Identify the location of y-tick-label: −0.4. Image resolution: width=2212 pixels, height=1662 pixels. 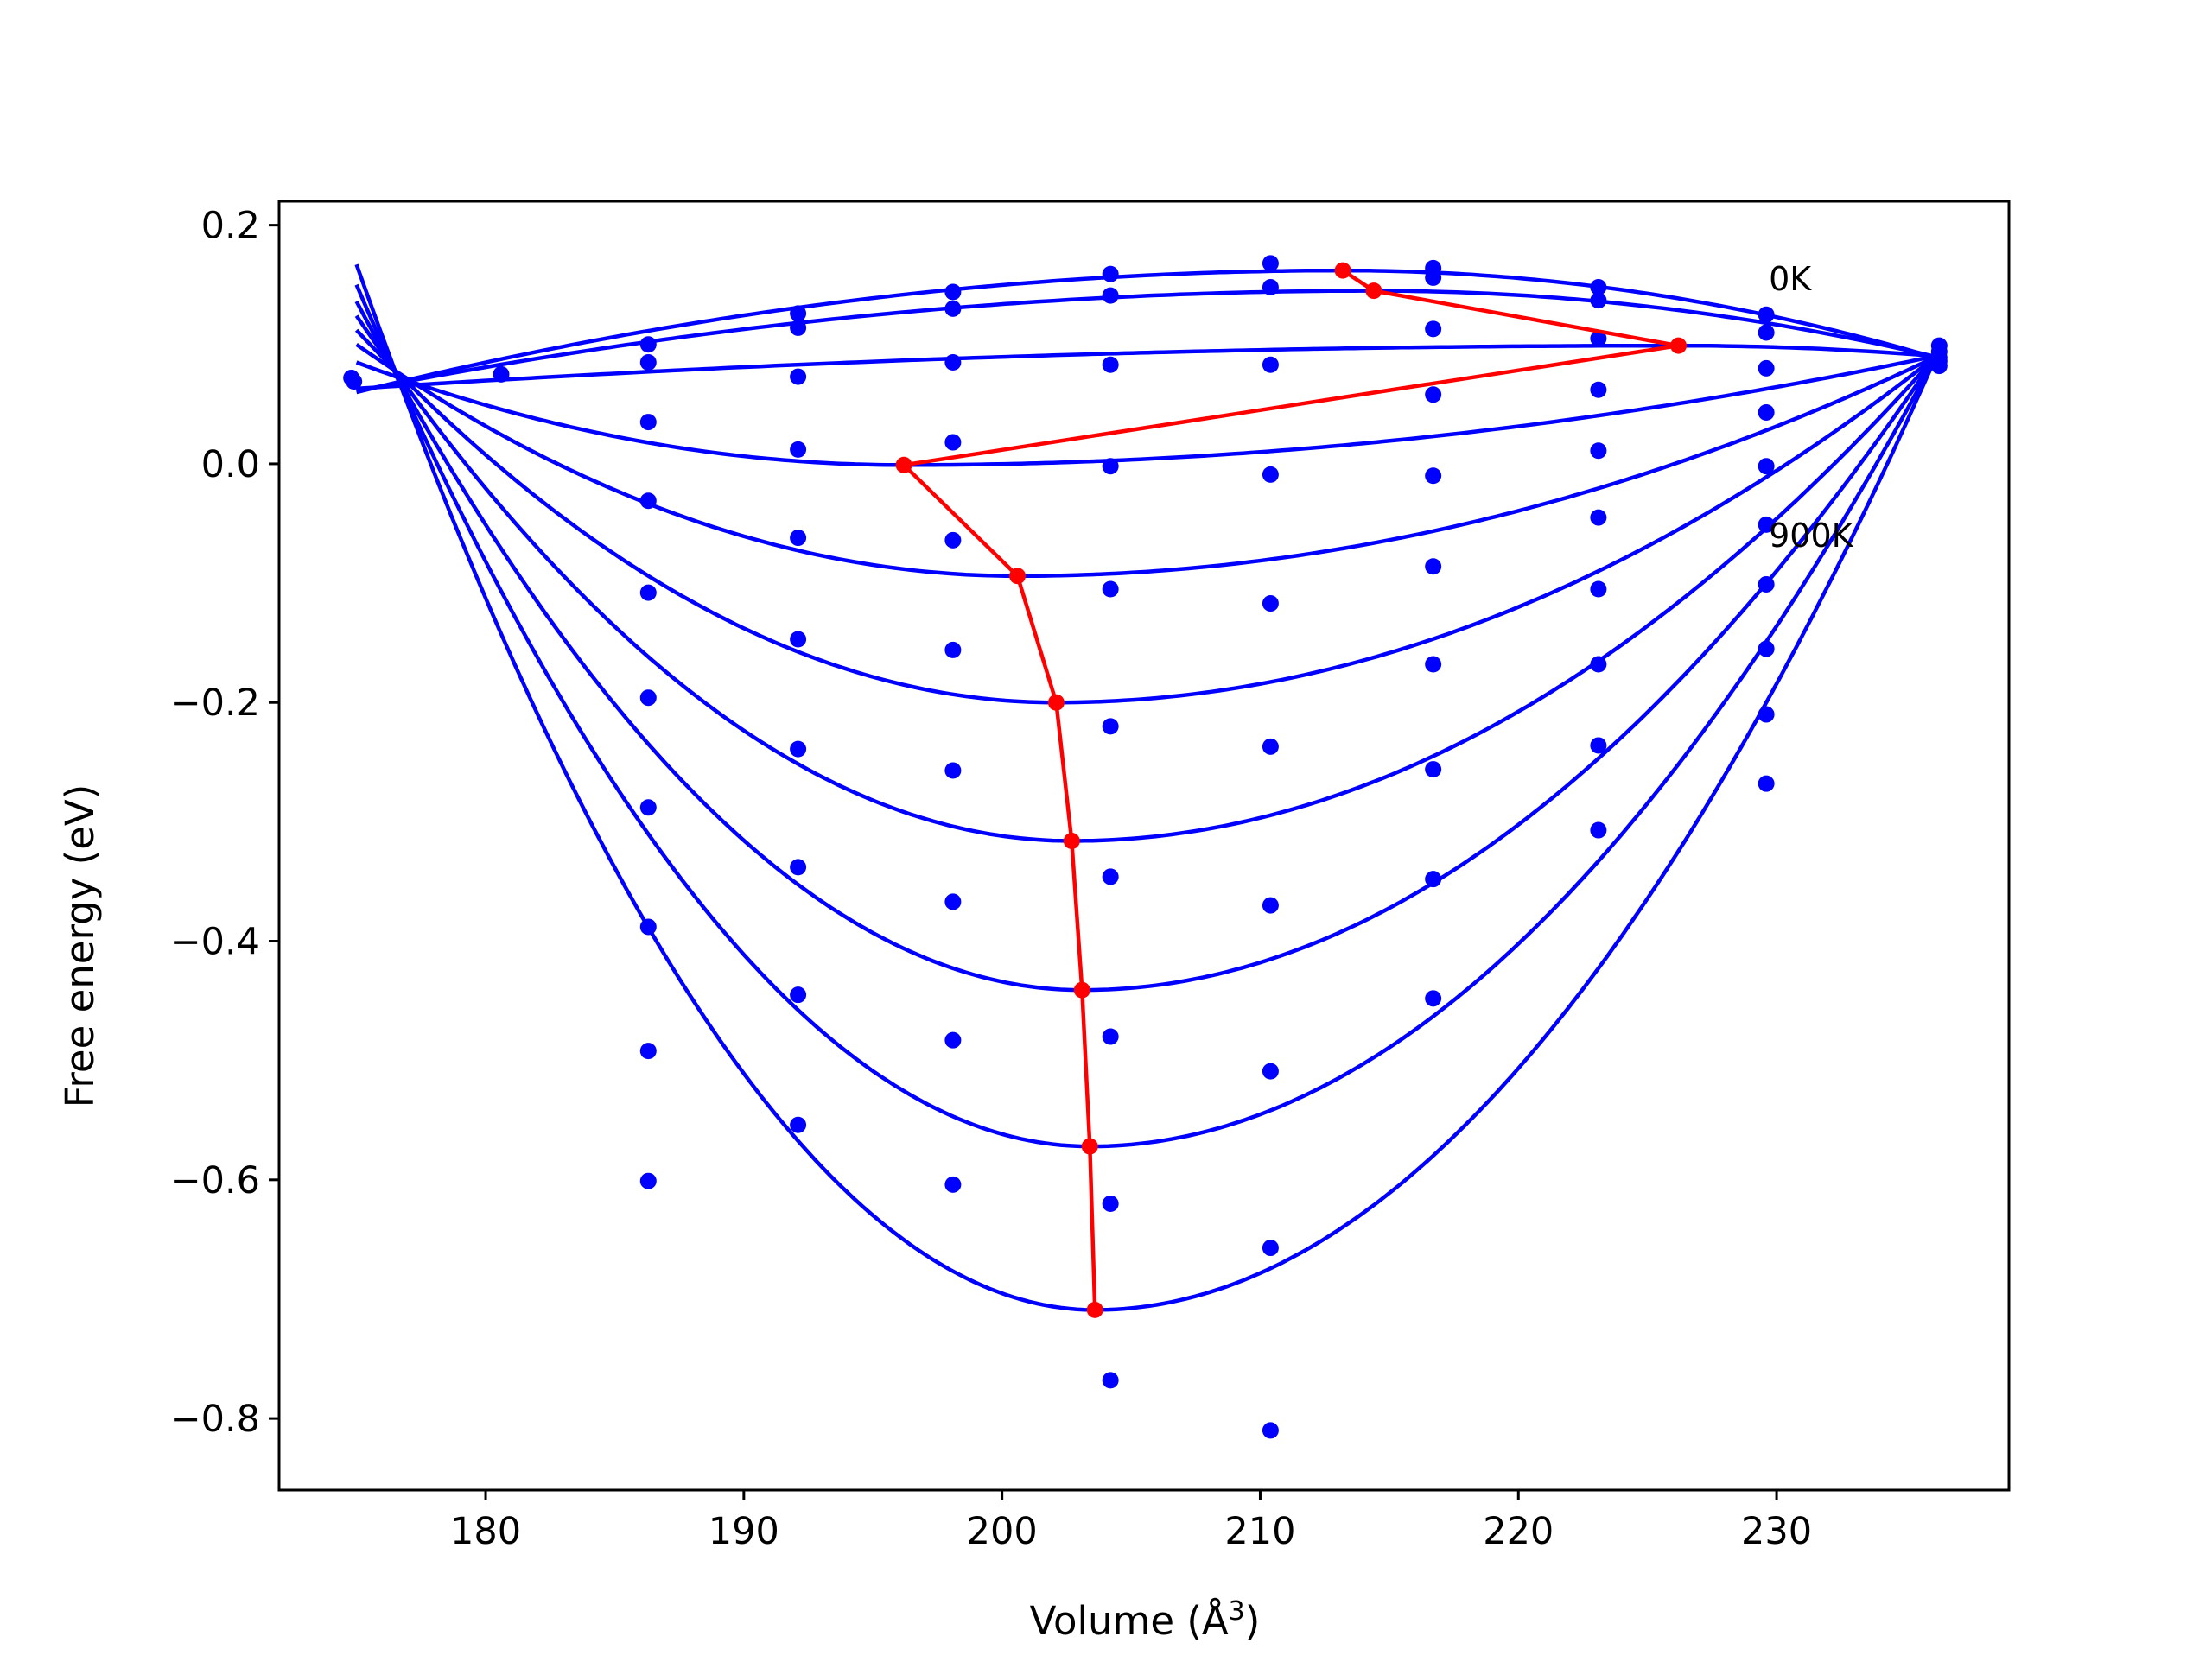
(215, 942).